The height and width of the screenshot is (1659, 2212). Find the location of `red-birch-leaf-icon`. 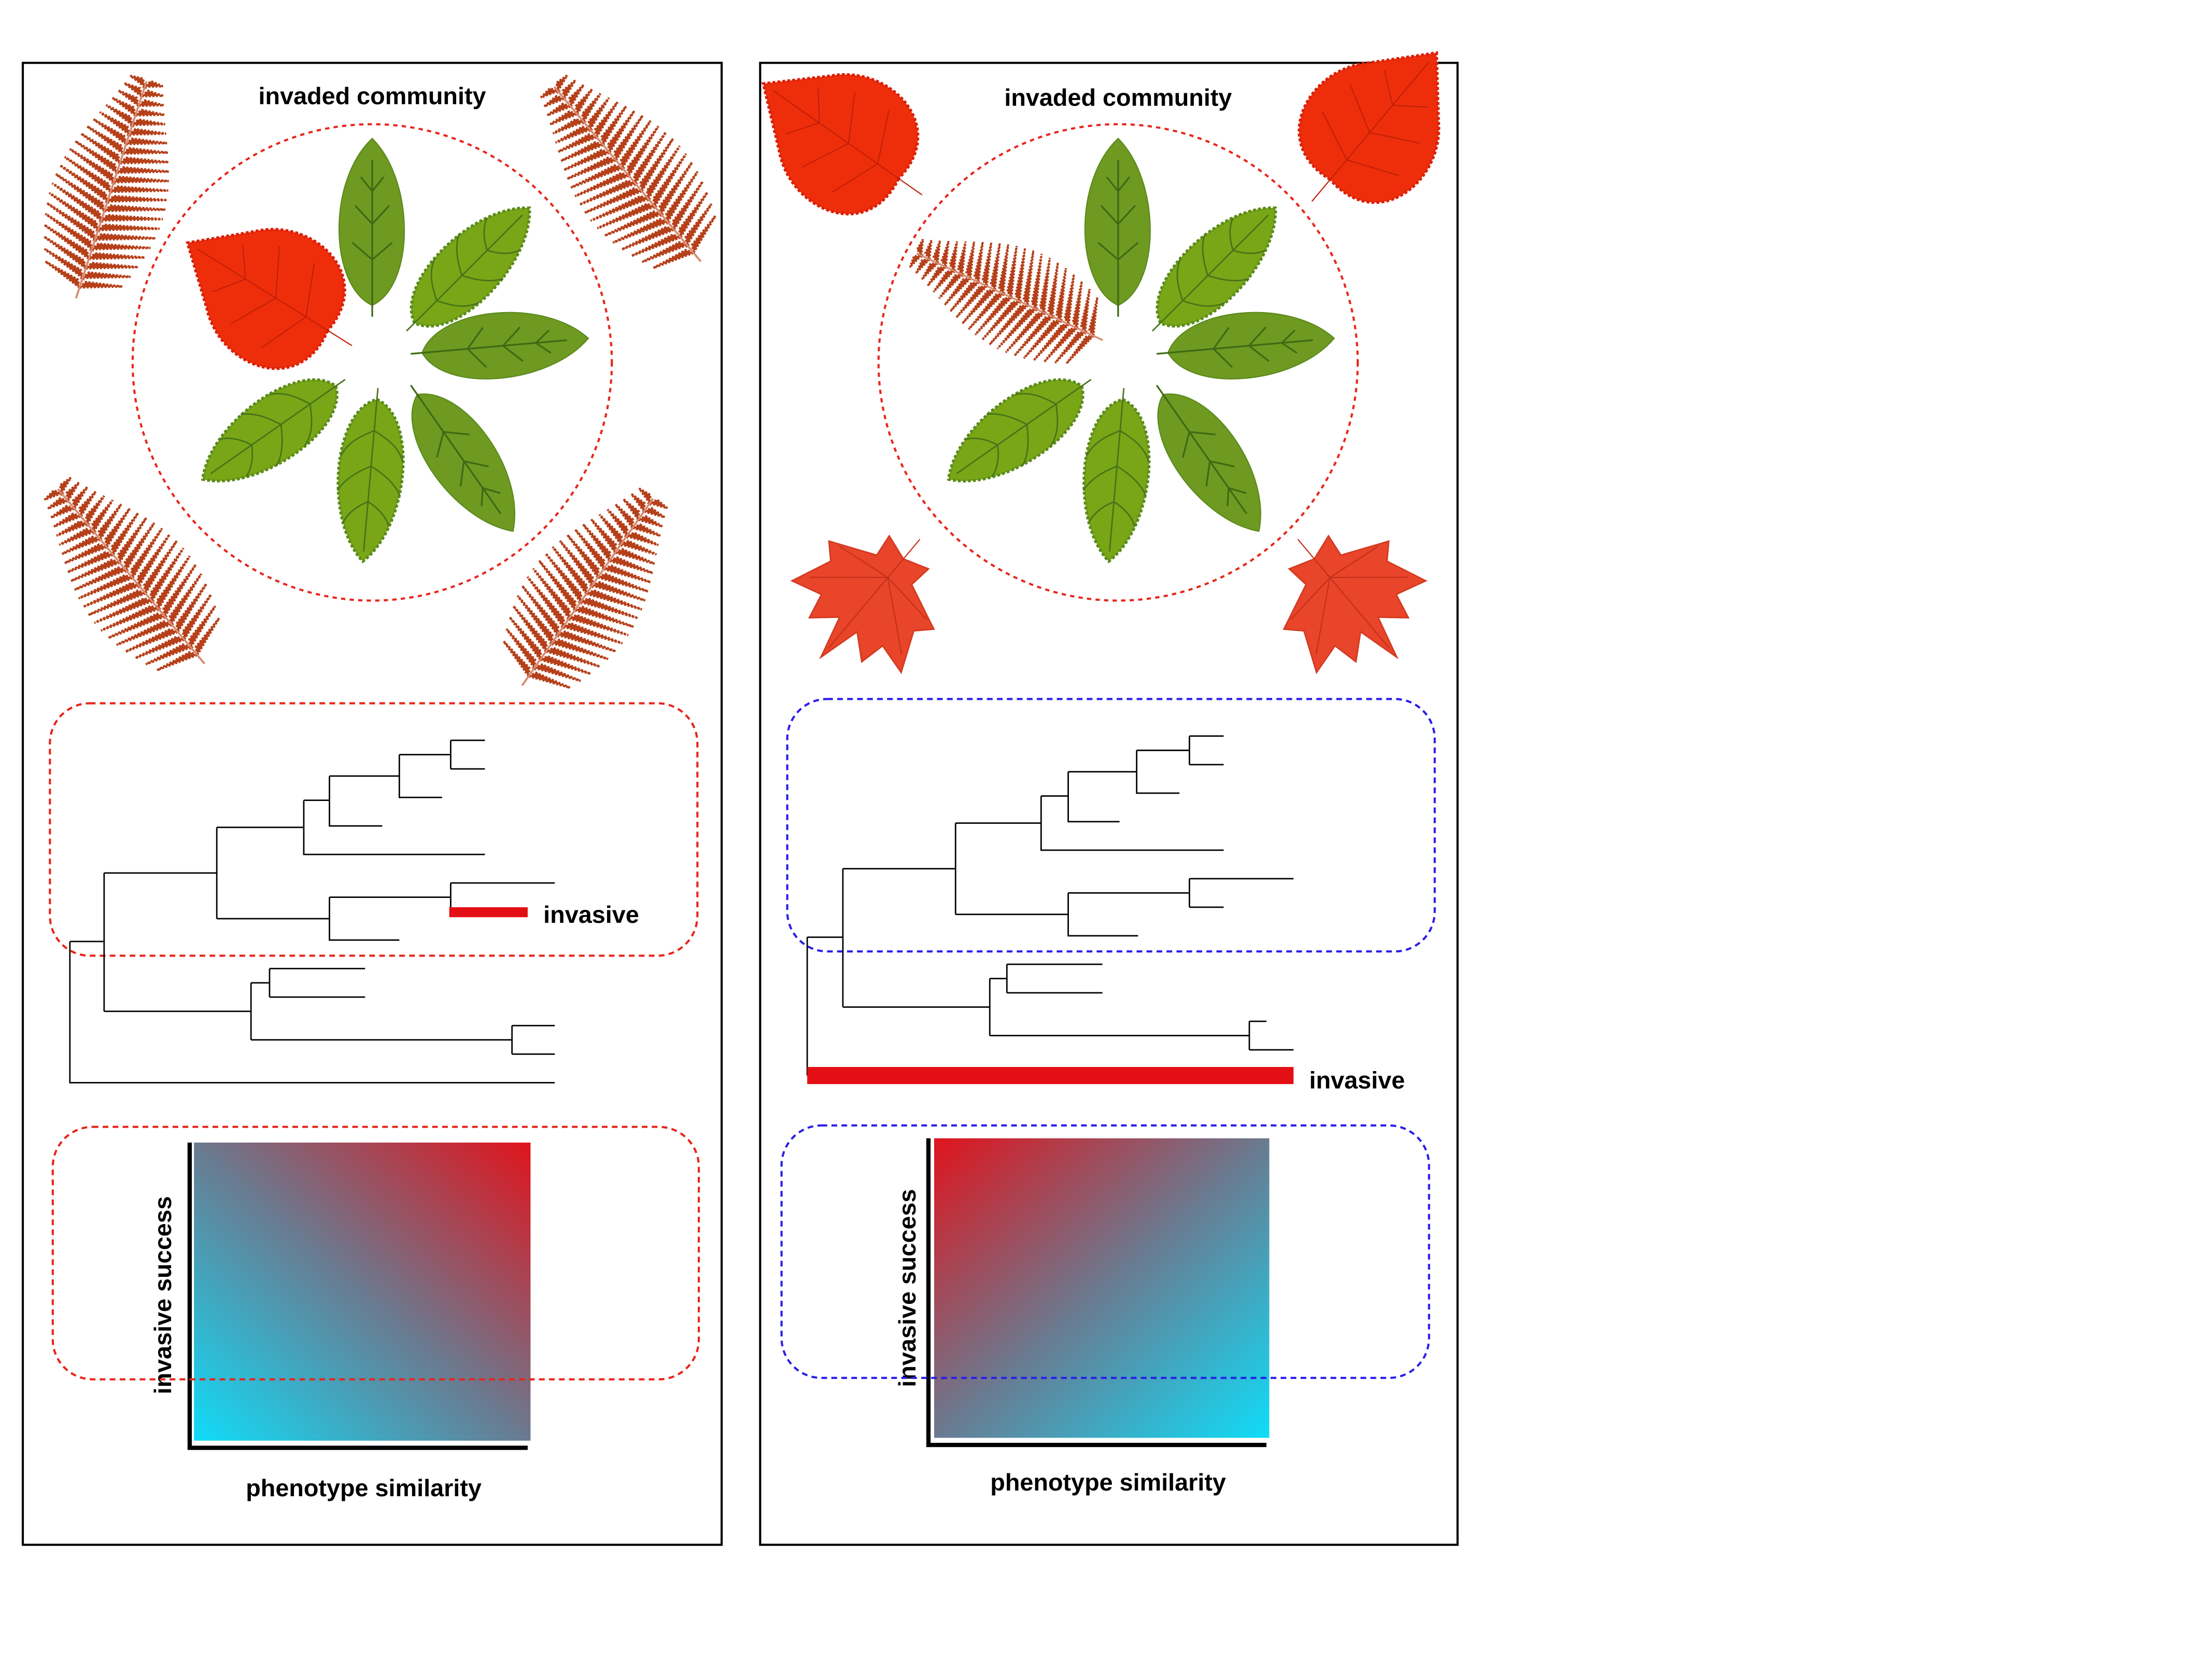

red-birch-leaf-icon is located at coordinates (1374, 127).